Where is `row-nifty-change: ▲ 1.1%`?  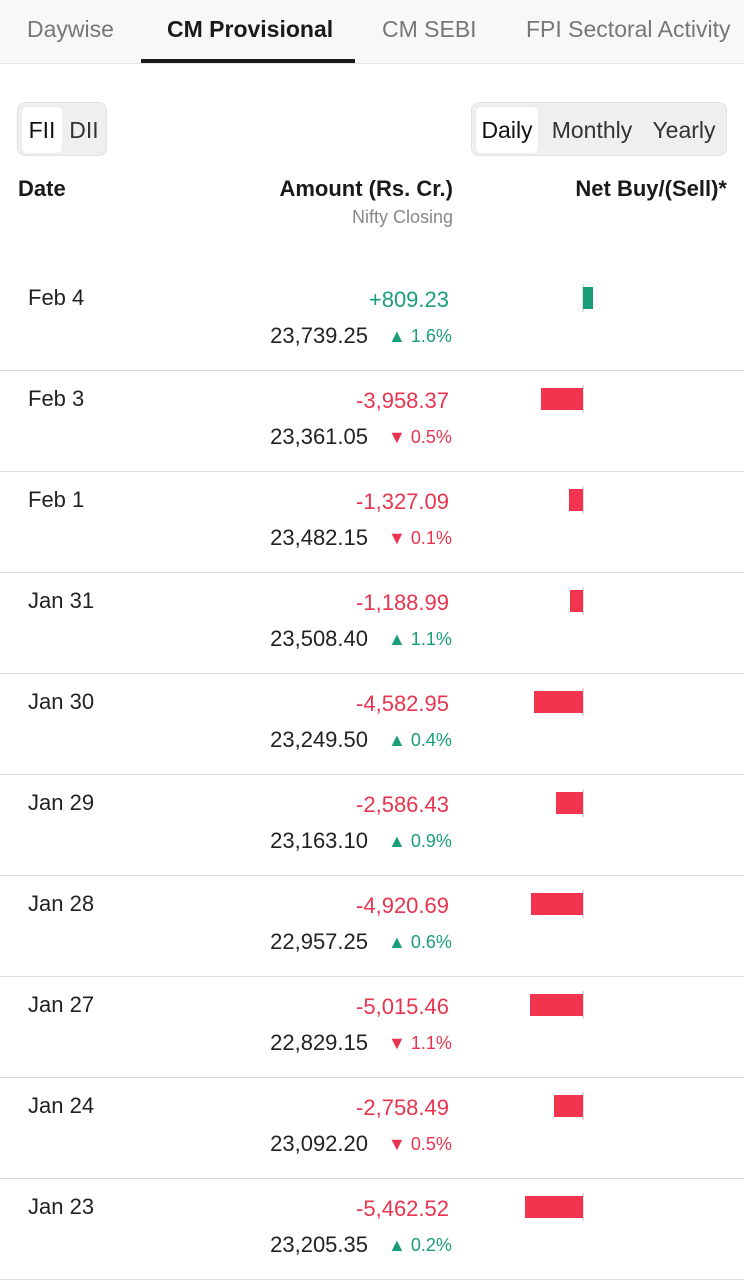
row-nifty-change: ▲ 1.1% is located at coordinates (420, 639).